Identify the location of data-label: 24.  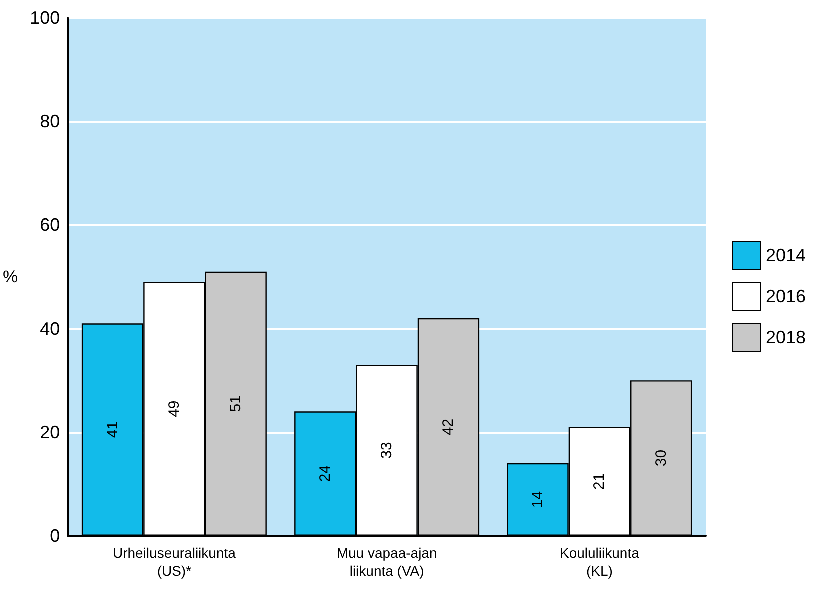
(325, 473).